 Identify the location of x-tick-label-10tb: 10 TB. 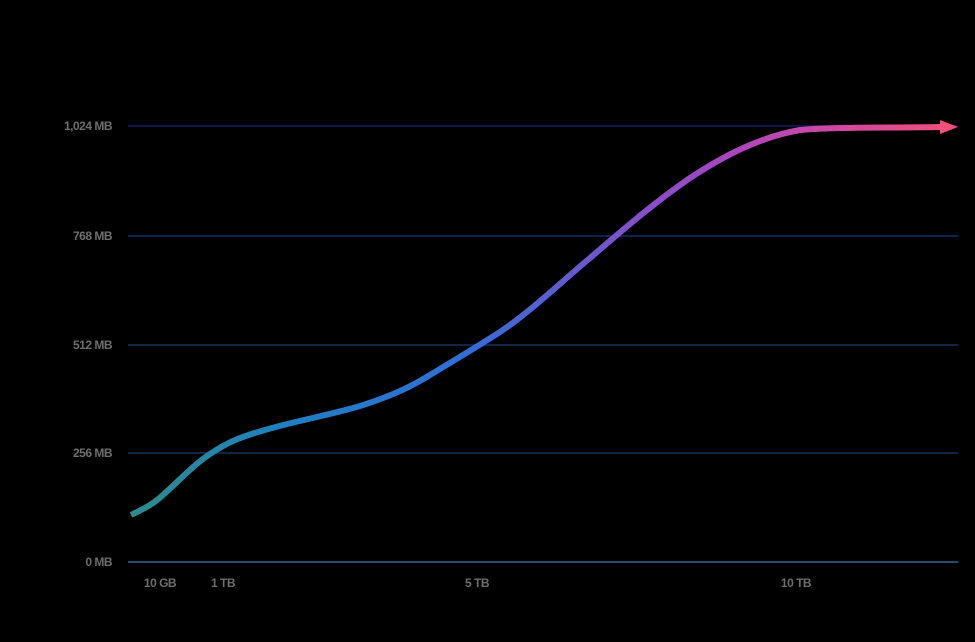
(796, 583).